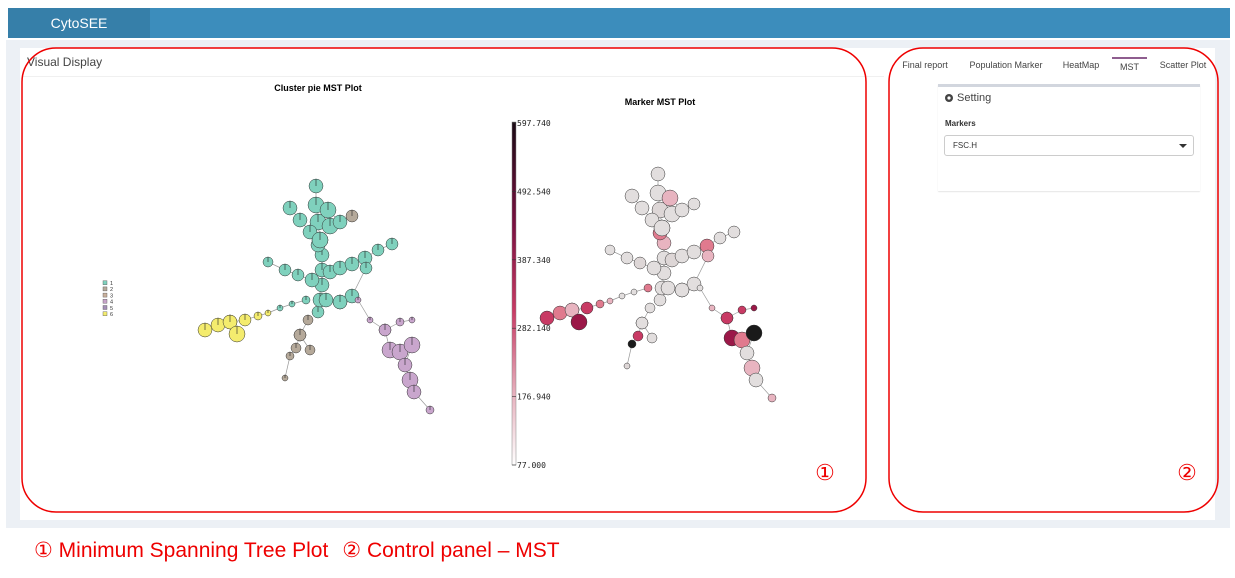  I want to click on colorbar-label: 77.000, so click(531, 465).